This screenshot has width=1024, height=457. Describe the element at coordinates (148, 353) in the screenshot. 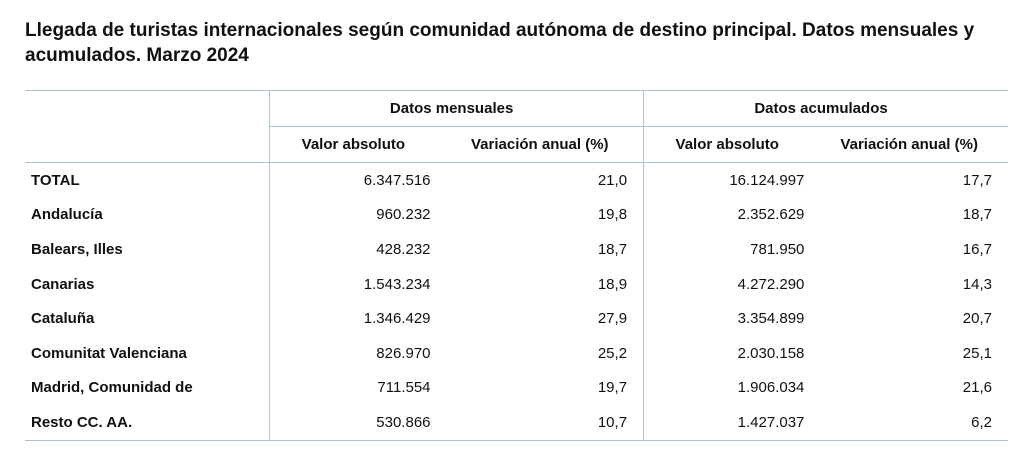

I see `row-label: Comunitat Valenciana` at that location.